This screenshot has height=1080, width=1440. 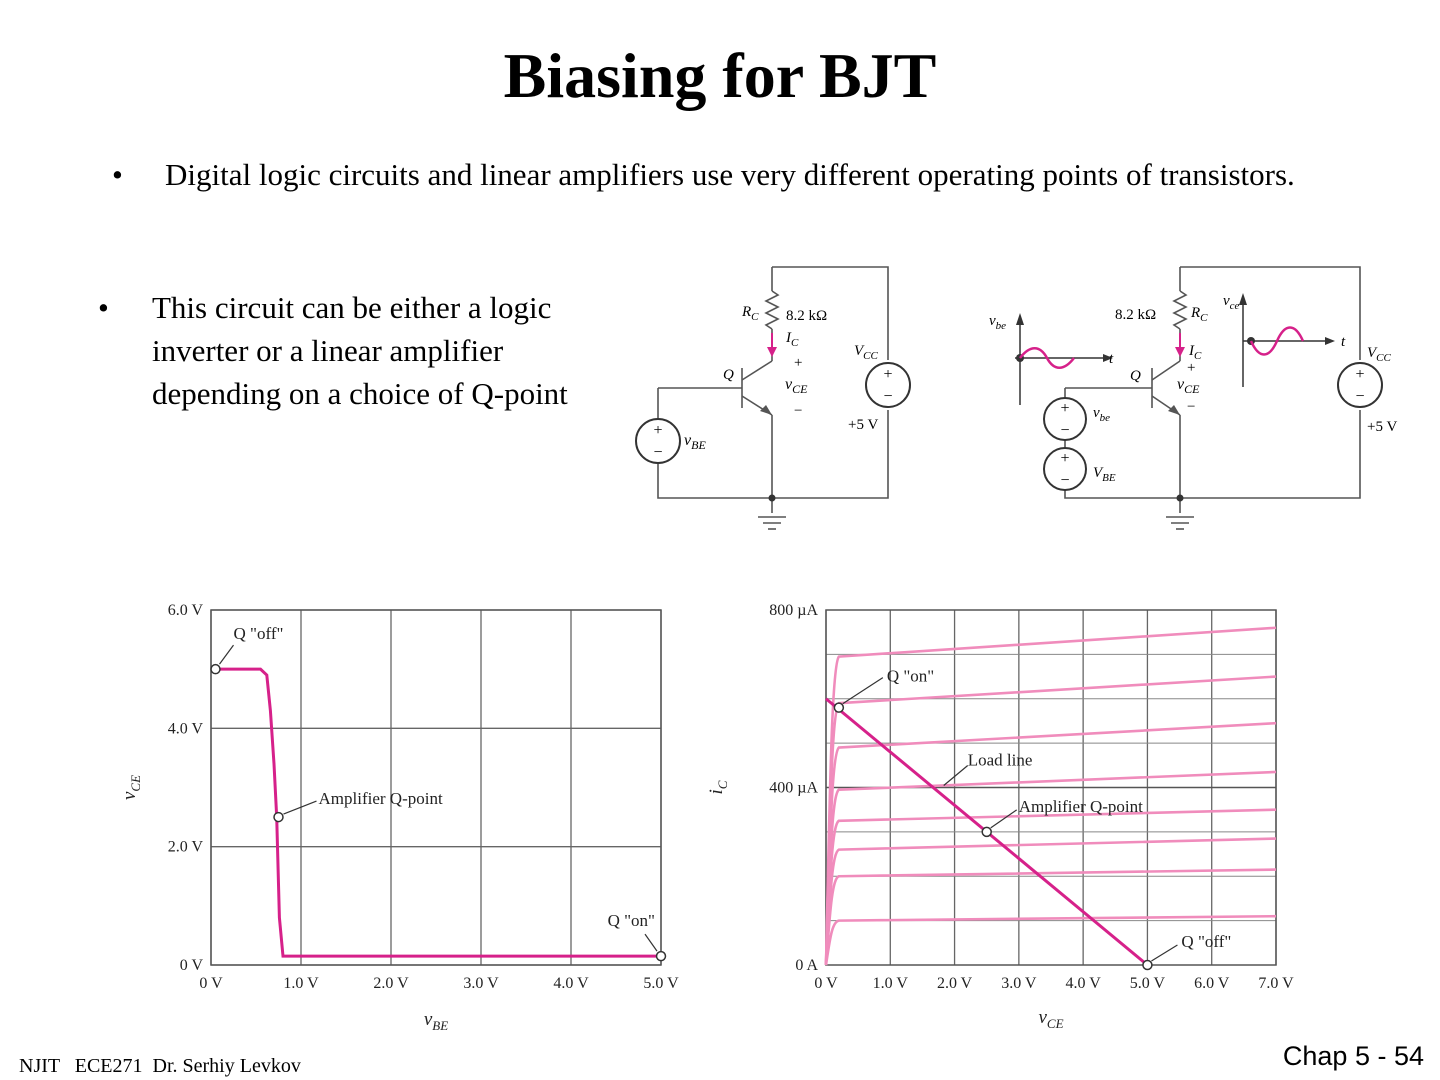 What do you see at coordinates (436, 812) in the screenshot?
I see `transfer-curve` at bounding box center [436, 812].